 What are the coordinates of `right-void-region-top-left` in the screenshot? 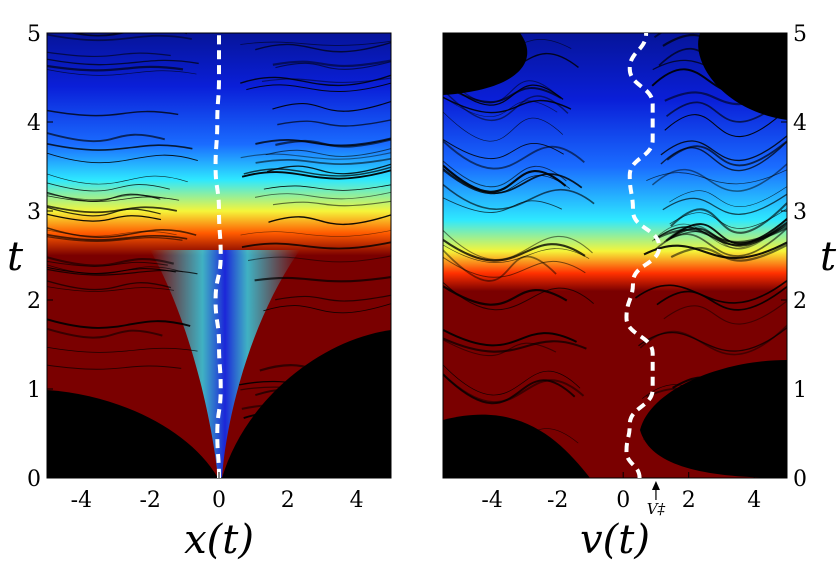 It's located at (485, 64).